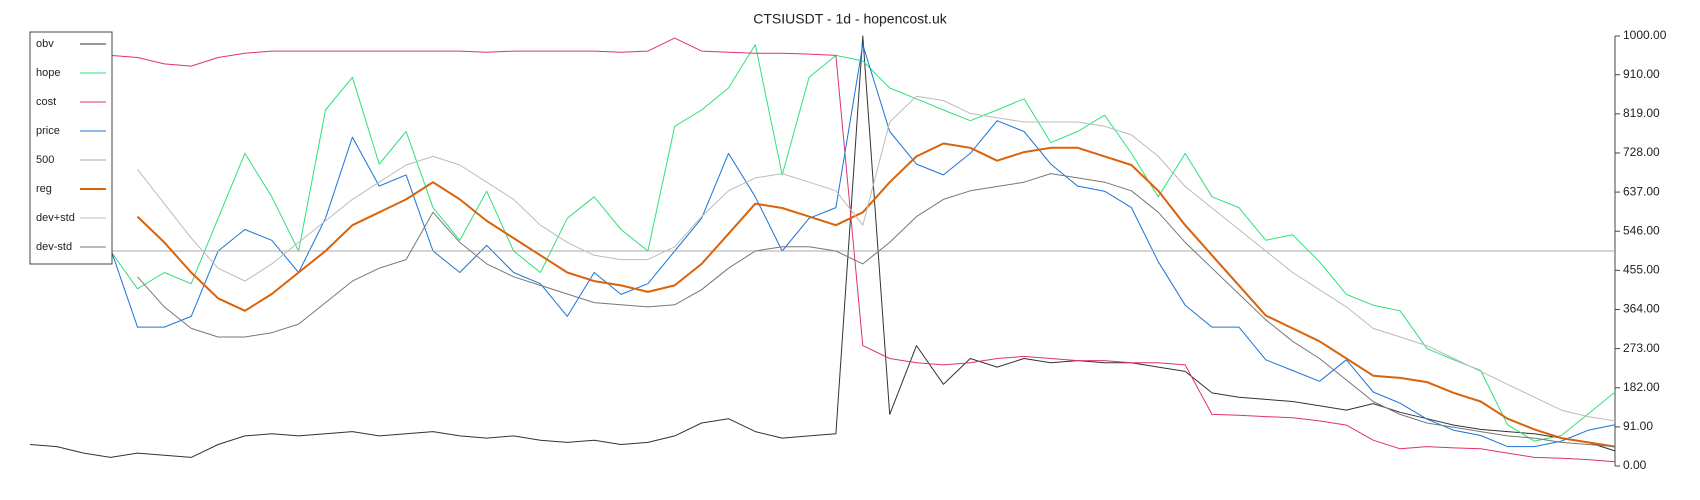 Image resolution: width=1700 pixels, height=500 pixels. I want to click on legend-label: hope, so click(48, 73).